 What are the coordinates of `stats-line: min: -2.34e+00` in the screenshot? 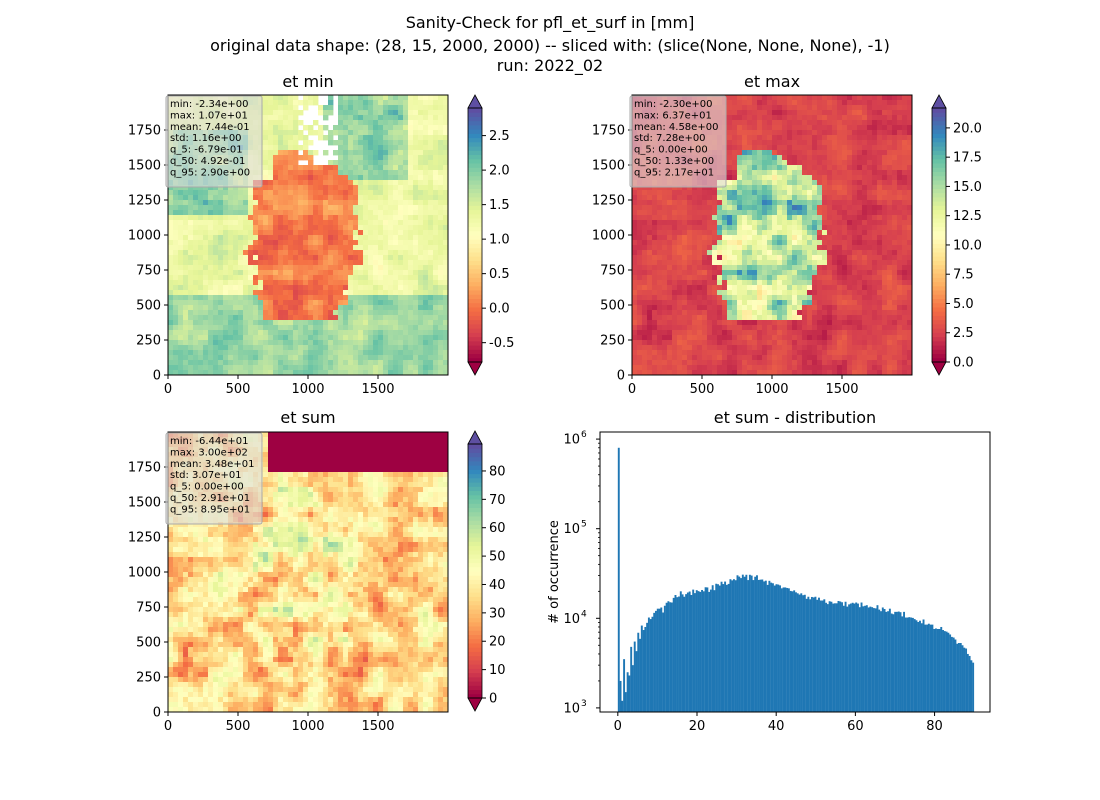 It's located at (209, 104).